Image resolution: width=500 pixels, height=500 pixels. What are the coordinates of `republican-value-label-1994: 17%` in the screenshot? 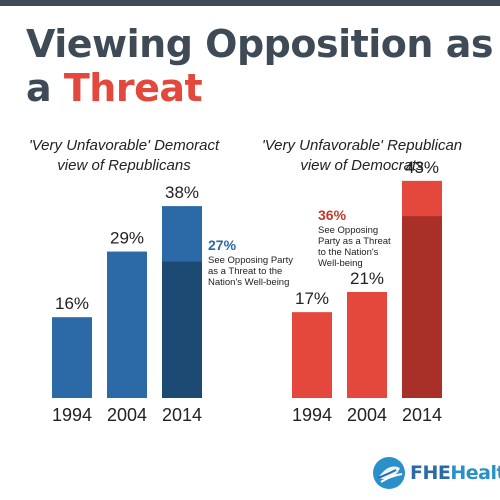 It's located at (312, 298).